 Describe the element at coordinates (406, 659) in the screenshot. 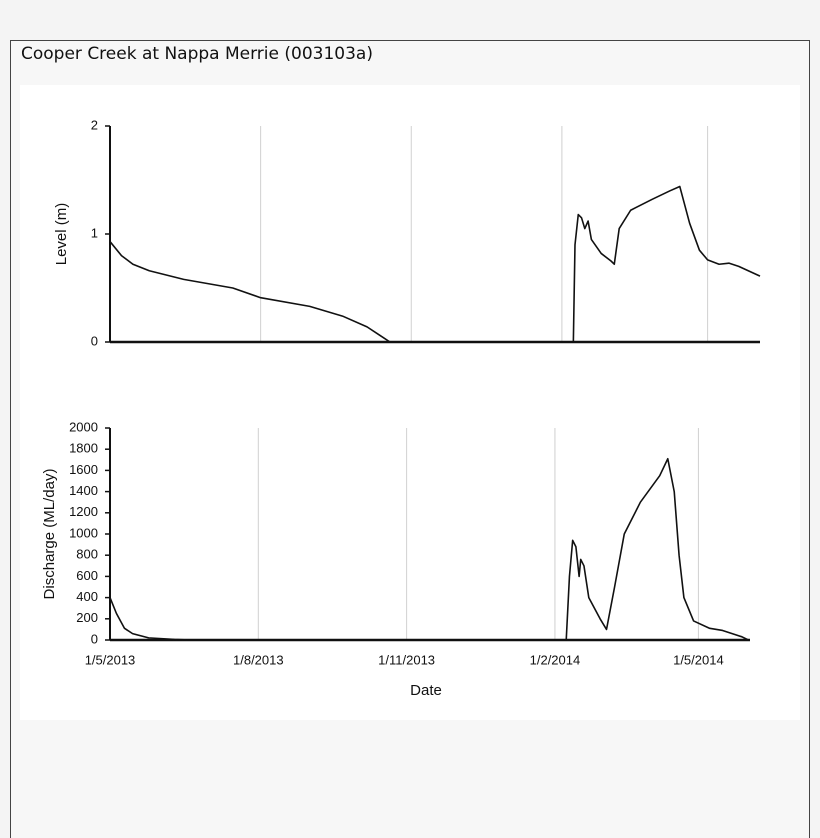

I see `x-tick-label: 1/11/2013` at that location.